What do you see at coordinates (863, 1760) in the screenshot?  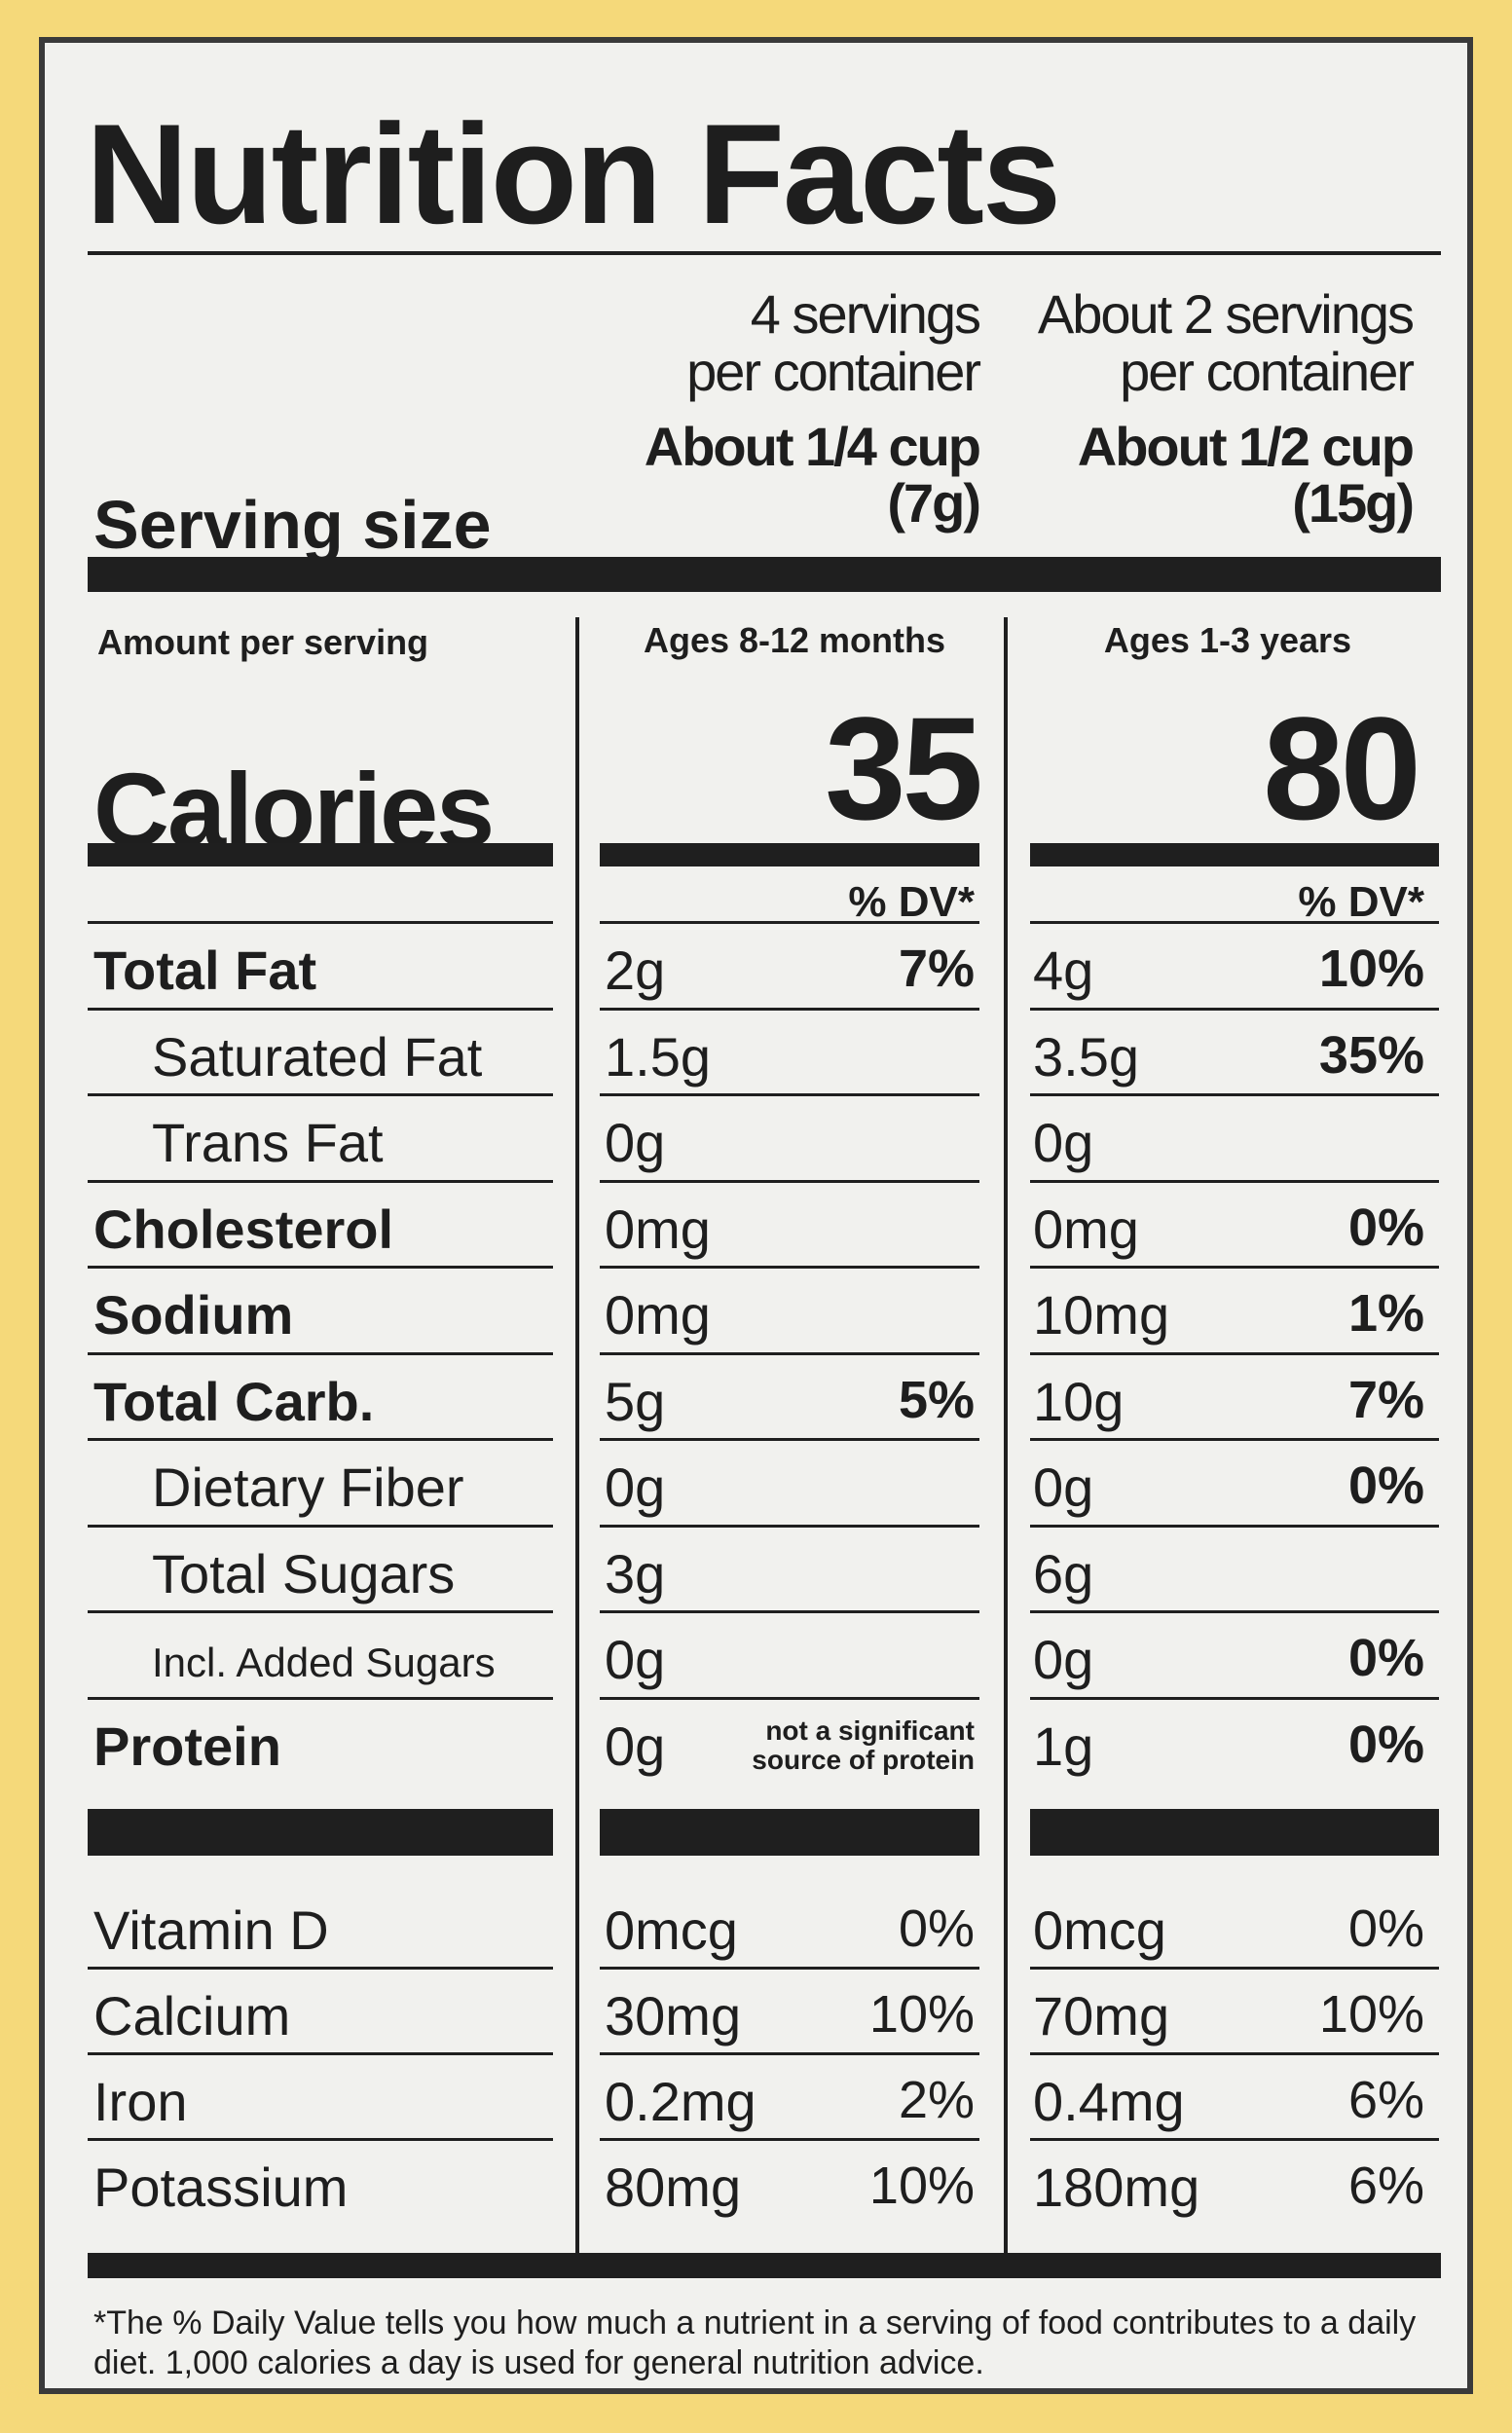 I see `protein-note-line2: source of protein` at bounding box center [863, 1760].